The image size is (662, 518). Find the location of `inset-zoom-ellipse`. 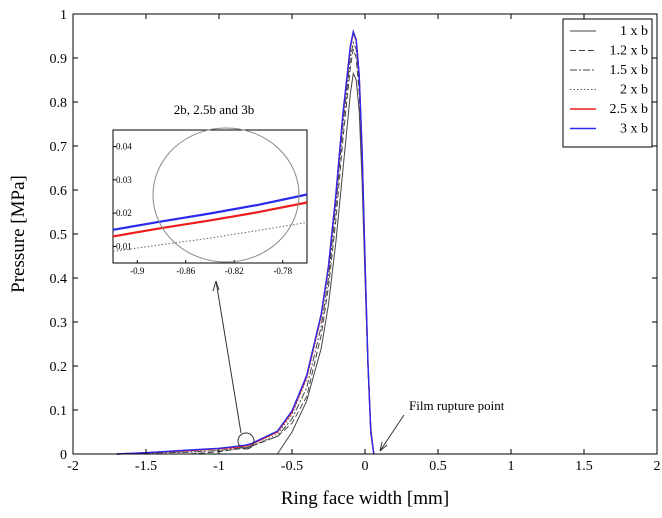

inset-zoom-ellipse is located at coordinates (226, 195).